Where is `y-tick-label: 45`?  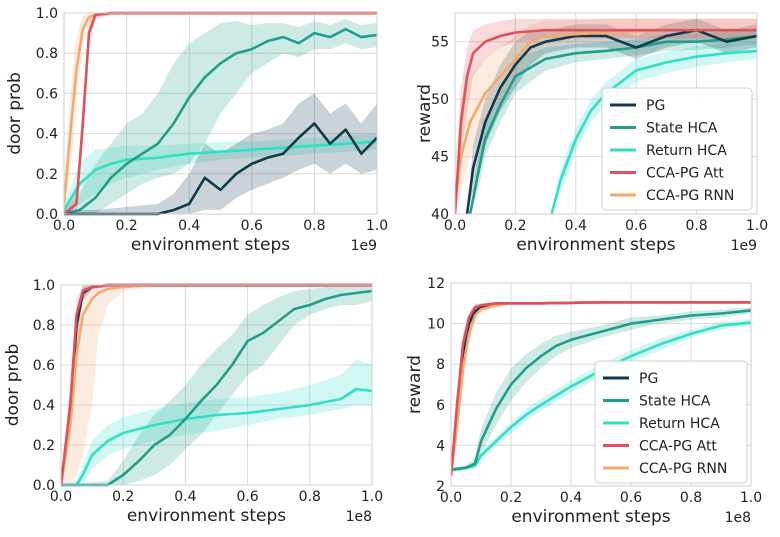 y-tick-label: 45 is located at coordinates (440, 158).